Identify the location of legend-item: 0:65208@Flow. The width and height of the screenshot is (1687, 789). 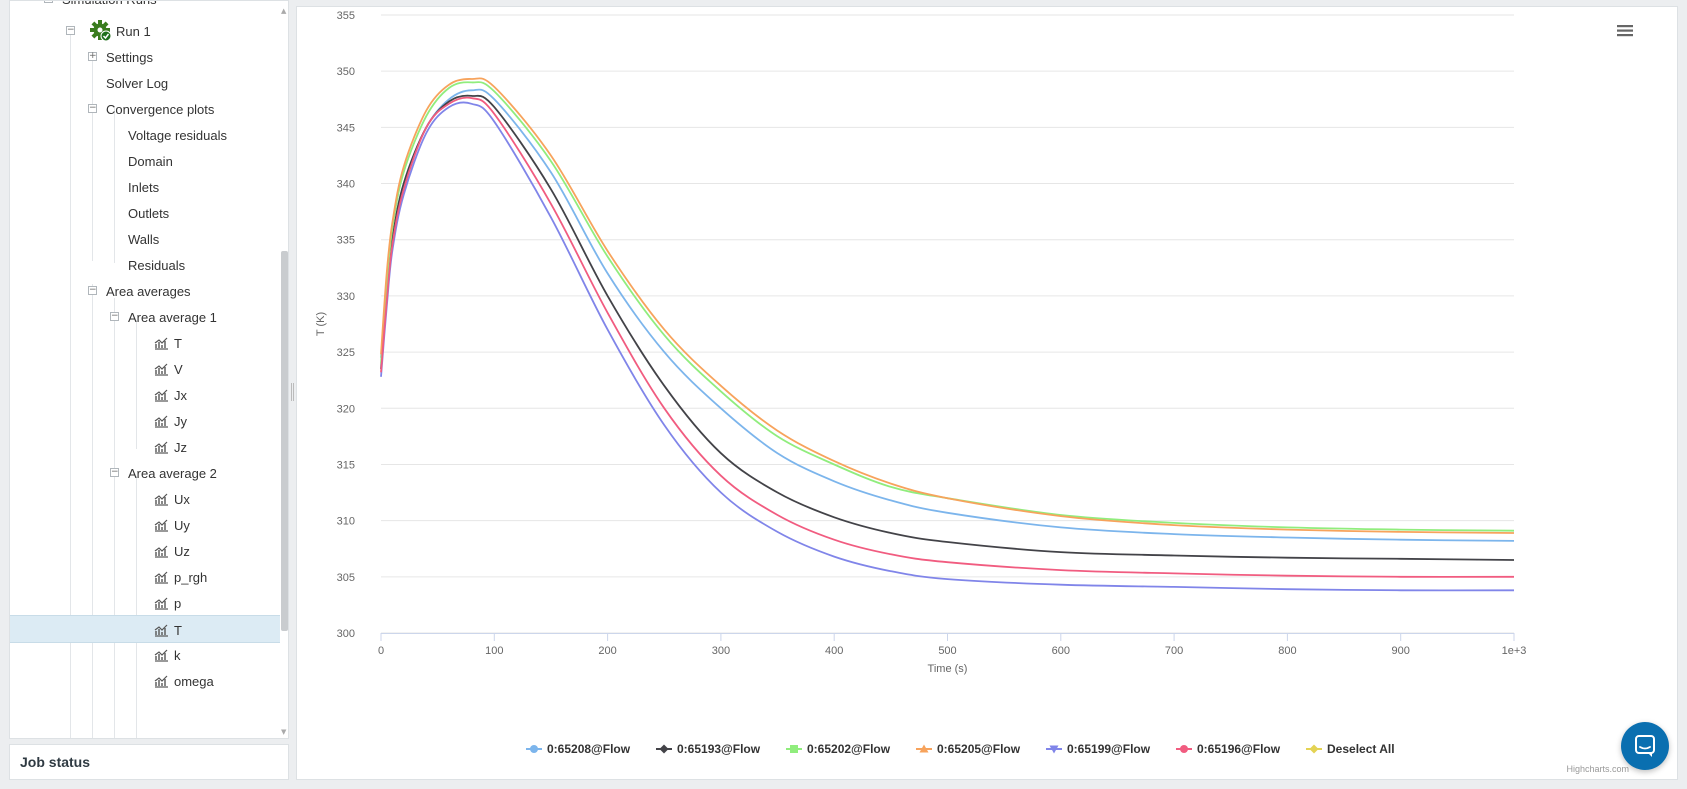
(578, 749).